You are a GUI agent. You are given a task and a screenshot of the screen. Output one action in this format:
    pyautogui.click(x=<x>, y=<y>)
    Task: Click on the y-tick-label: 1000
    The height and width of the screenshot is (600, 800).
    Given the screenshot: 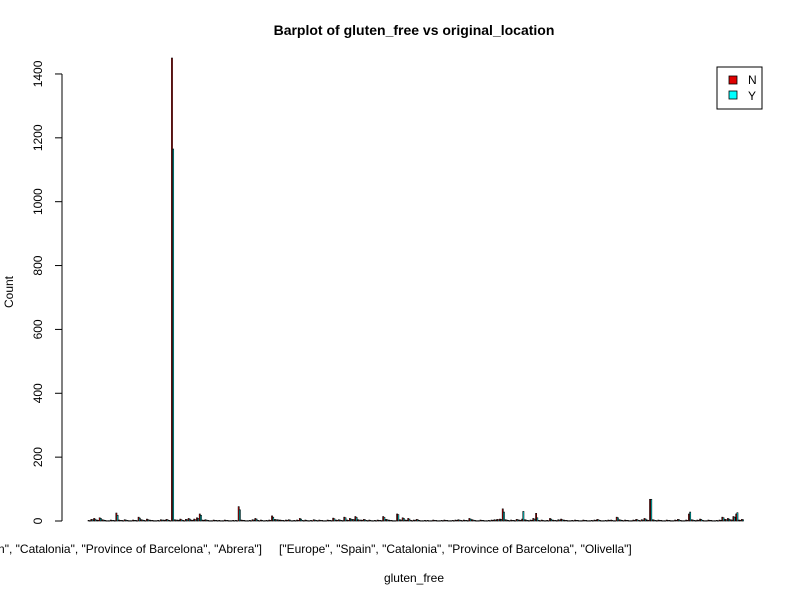 What is the action you would take?
    pyautogui.click(x=38, y=201)
    